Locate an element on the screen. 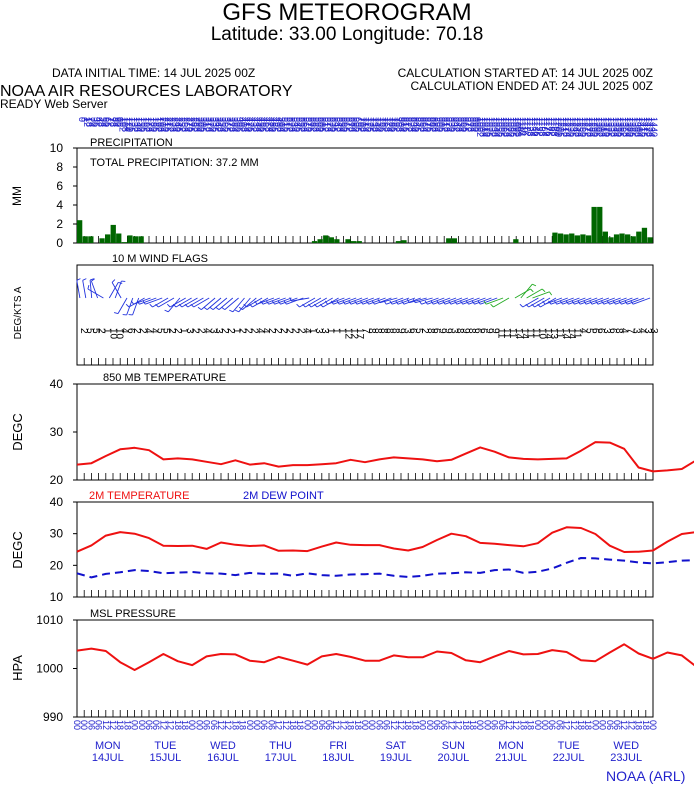 The image size is (694, 788). day-of-week-label: WED is located at coordinates (626, 746).